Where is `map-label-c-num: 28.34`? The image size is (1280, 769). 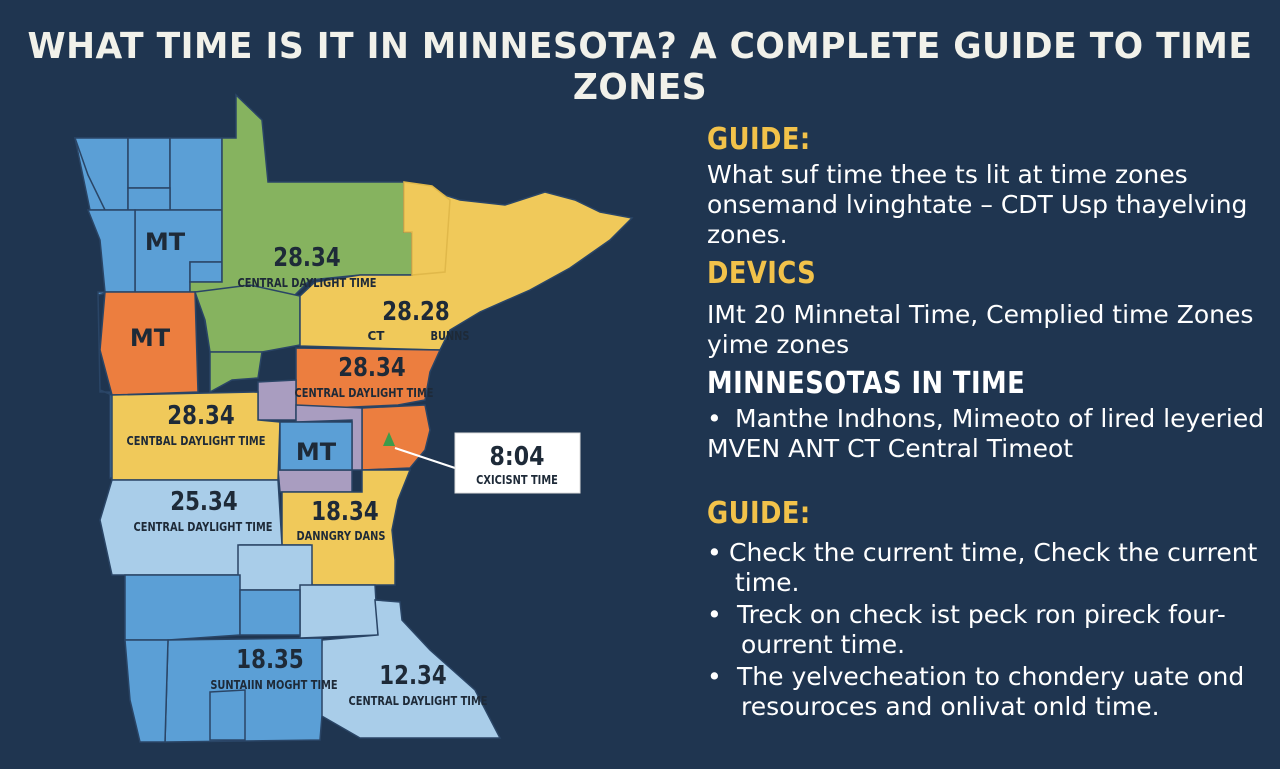
map-label-c-num: 28.34 is located at coordinates (371, 367).